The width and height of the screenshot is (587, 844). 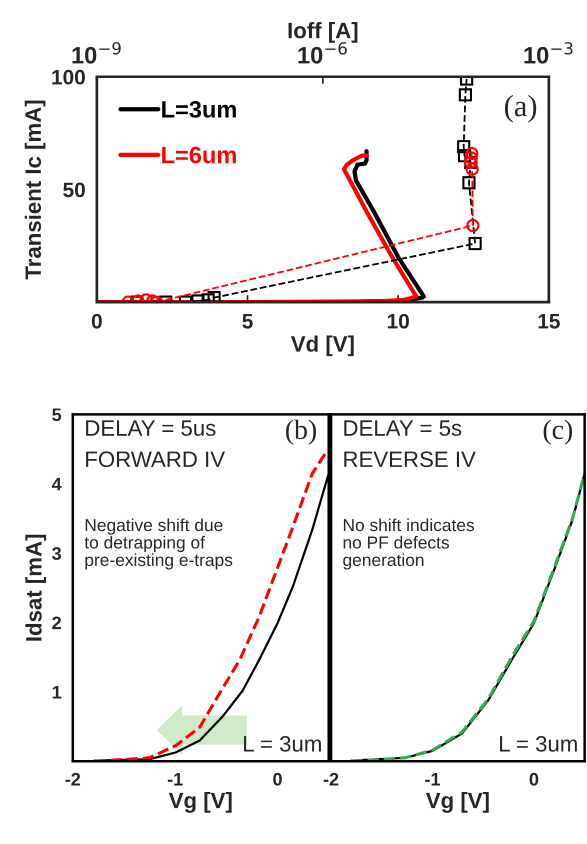 What do you see at coordinates (247, 321) in the screenshot?
I see `x-tick-label: 5` at bounding box center [247, 321].